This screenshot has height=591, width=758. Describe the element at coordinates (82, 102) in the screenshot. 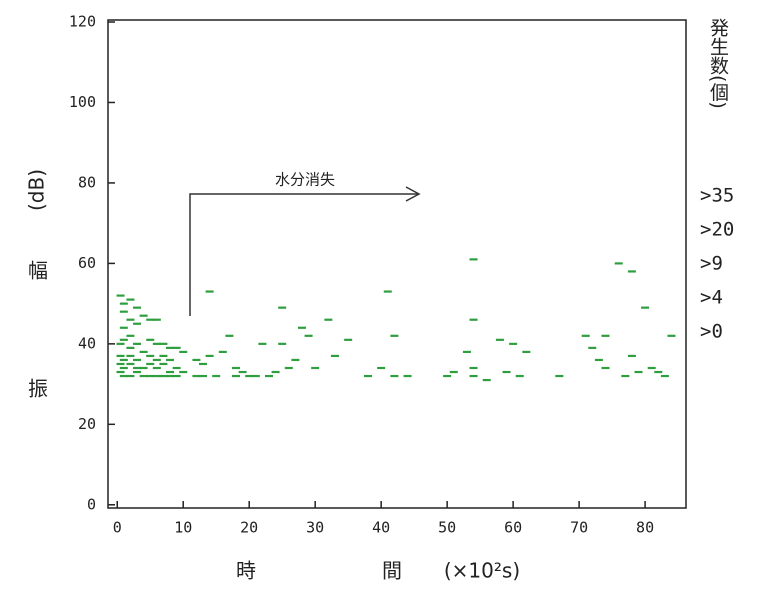

I see `y-tick-label: 100` at that location.